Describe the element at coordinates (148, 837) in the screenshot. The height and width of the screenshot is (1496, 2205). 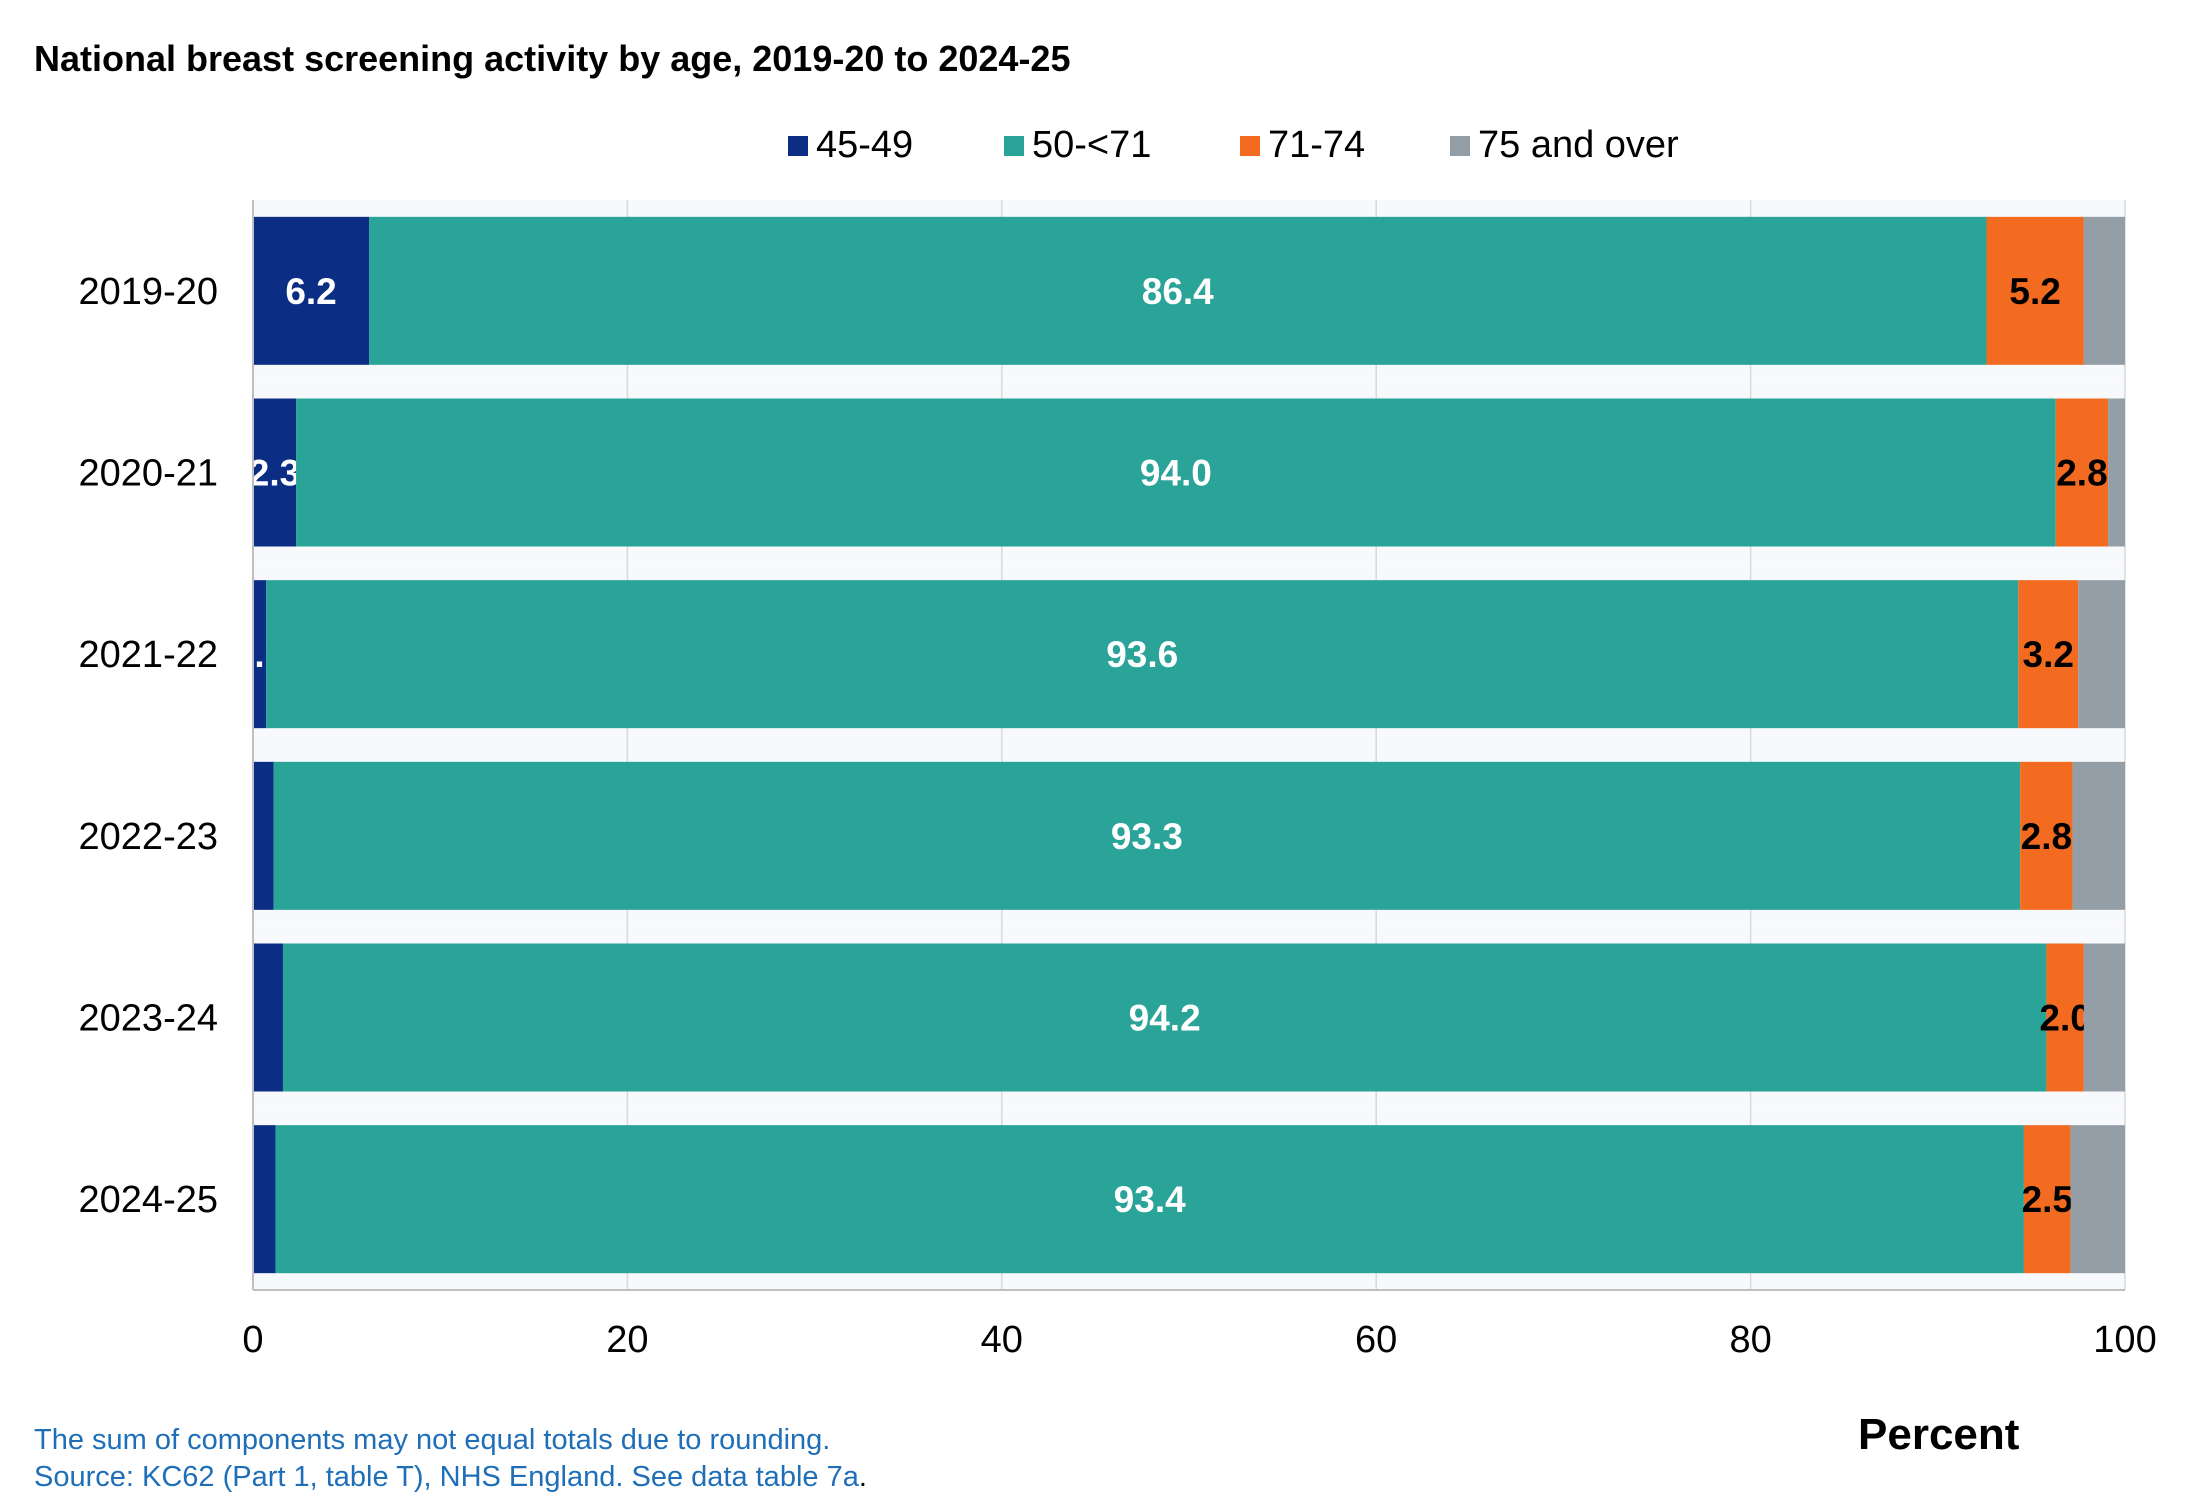
I see `y-category-label: 2022-23` at that location.